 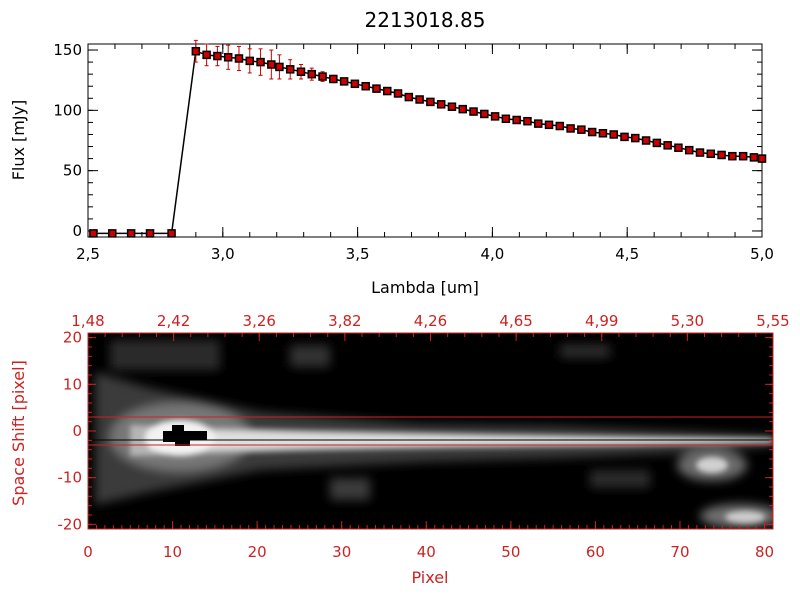 What do you see at coordinates (173, 321) in the screenshot?
I see `image-top-xtick-label: 2,42` at bounding box center [173, 321].